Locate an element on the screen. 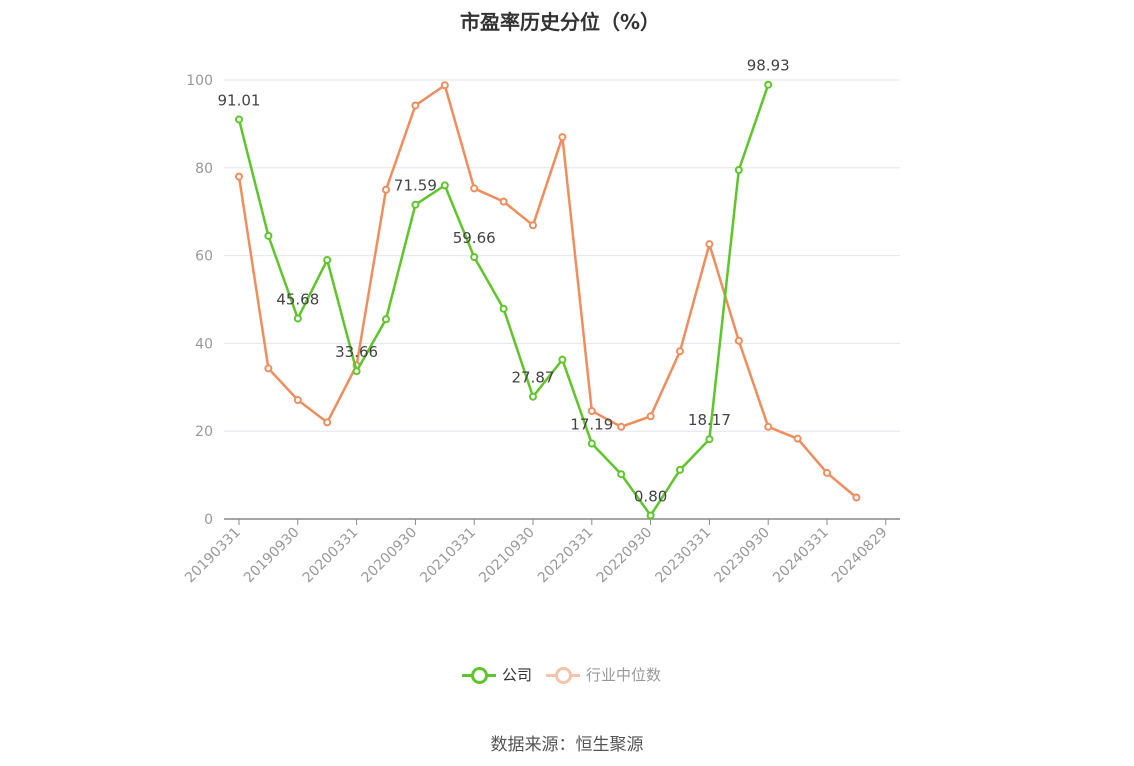 The height and width of the screenshot is (766, 1134). data-label: 33.66 is located at coordinates (356, 352).